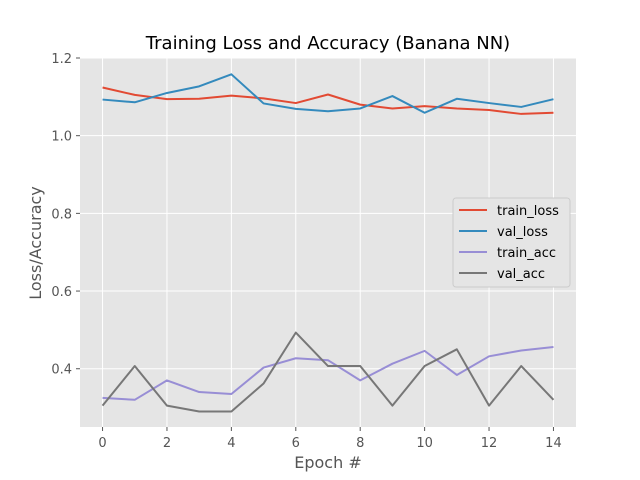 The height and width of the screenshot is (480, 640). I want to click on legend-box, so click(511, 242).